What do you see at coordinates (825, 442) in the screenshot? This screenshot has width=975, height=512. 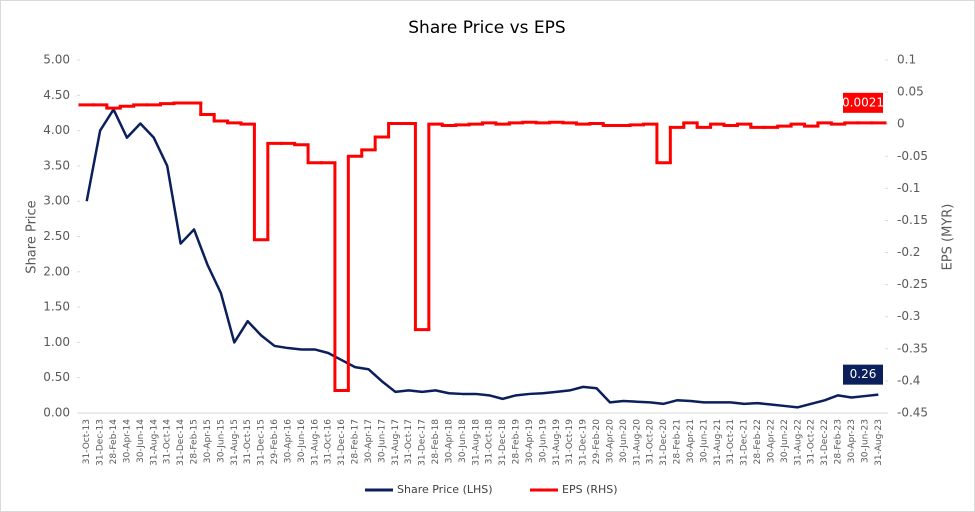 I see `x-tick-label: 31-Dec-22` at bounding box center [825, 442].